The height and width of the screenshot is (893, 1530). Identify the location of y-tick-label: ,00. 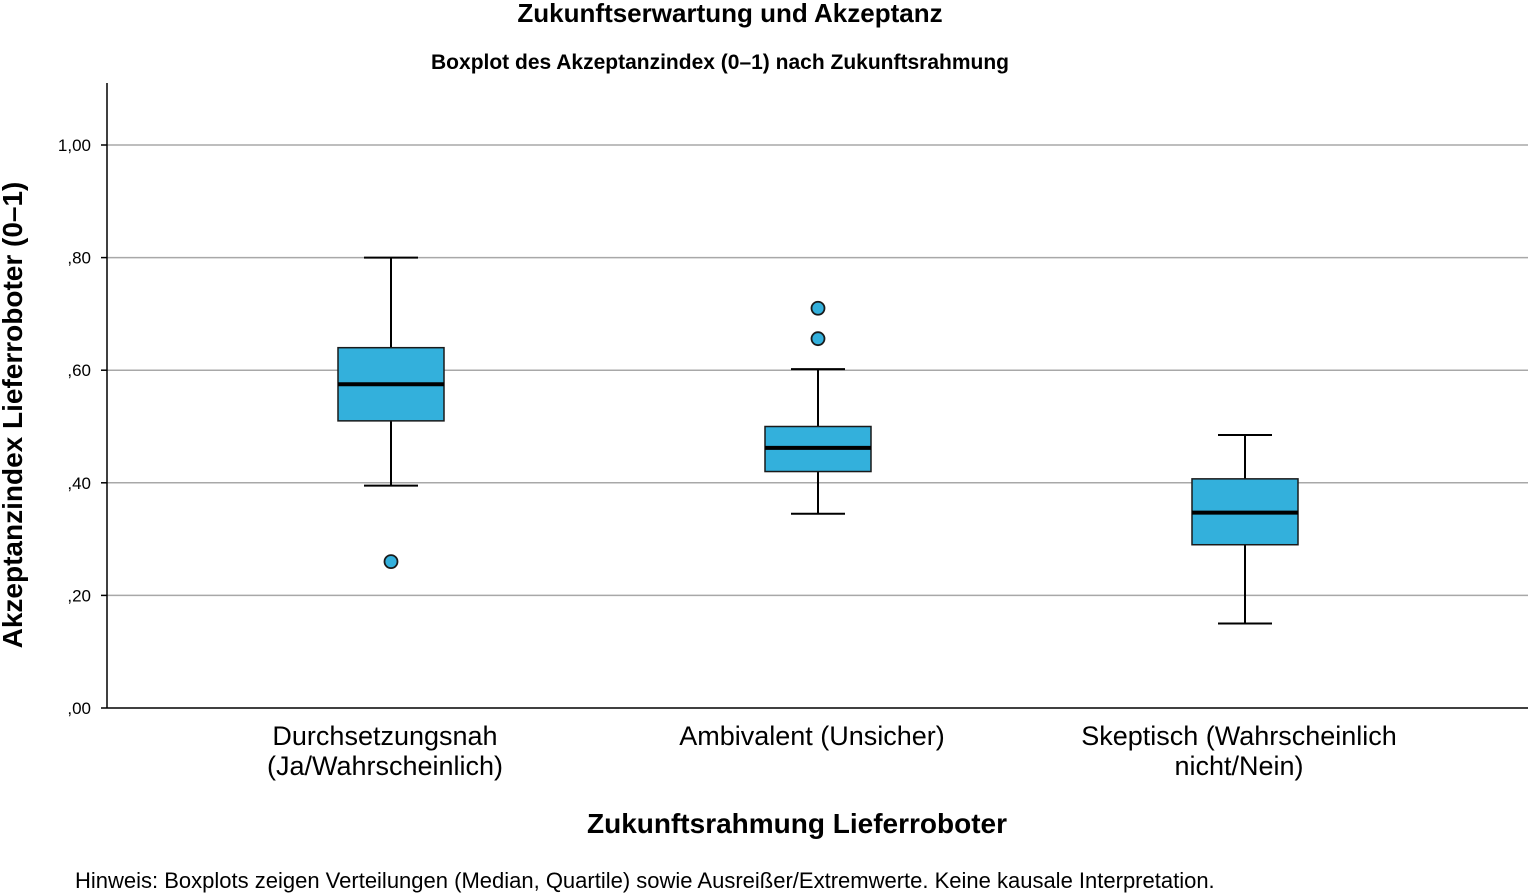
(79, 708).